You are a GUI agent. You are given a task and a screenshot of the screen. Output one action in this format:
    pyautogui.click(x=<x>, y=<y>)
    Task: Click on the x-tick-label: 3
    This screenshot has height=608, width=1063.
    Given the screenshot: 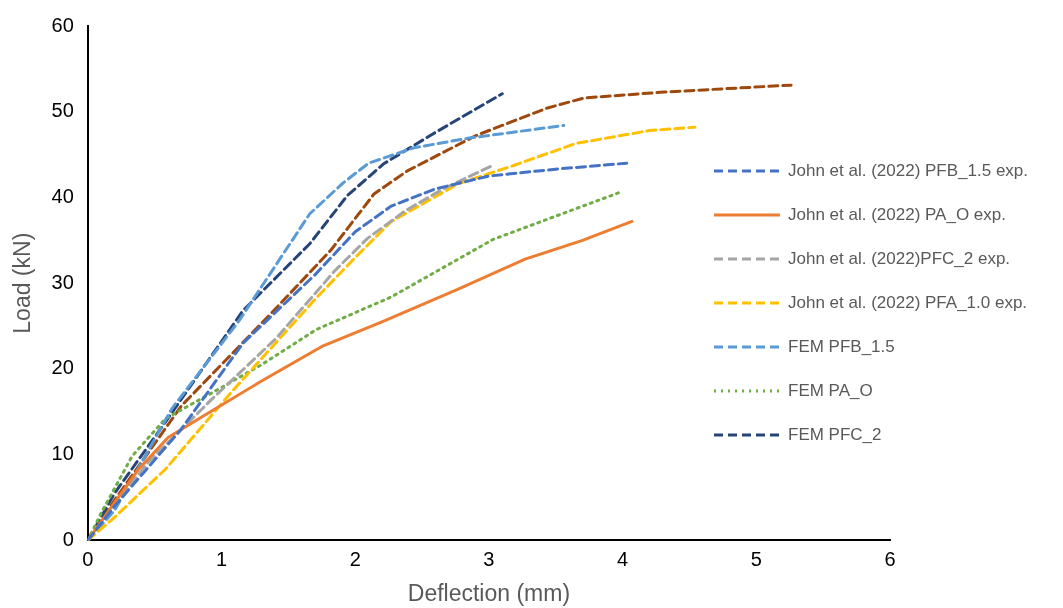 What is the action you would take?
    pyautogui.click(x=489, y=558)
    